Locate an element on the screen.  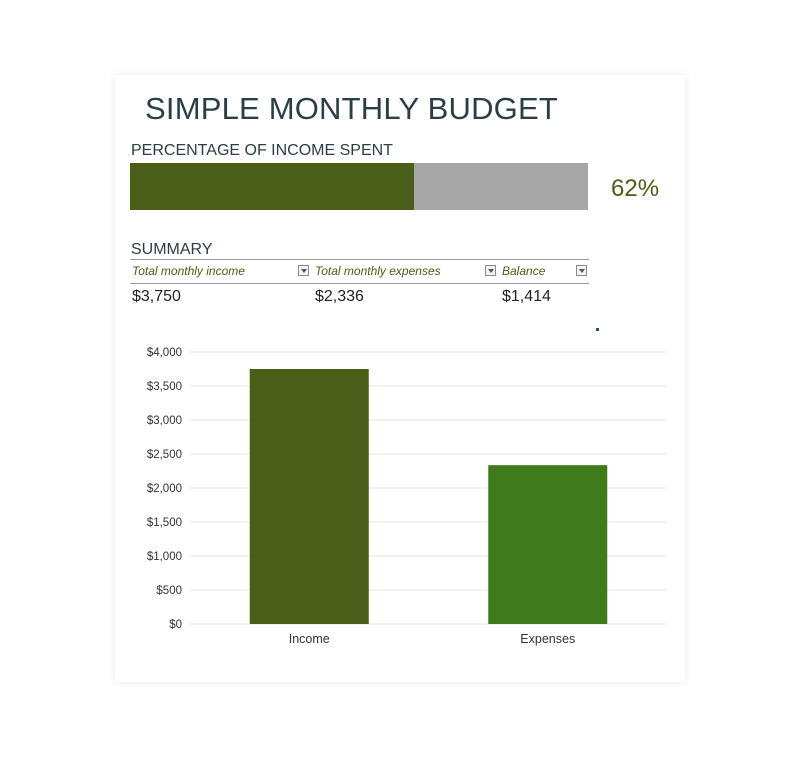
income-filter-dropdown-icon is located at coordinates (303, 270).